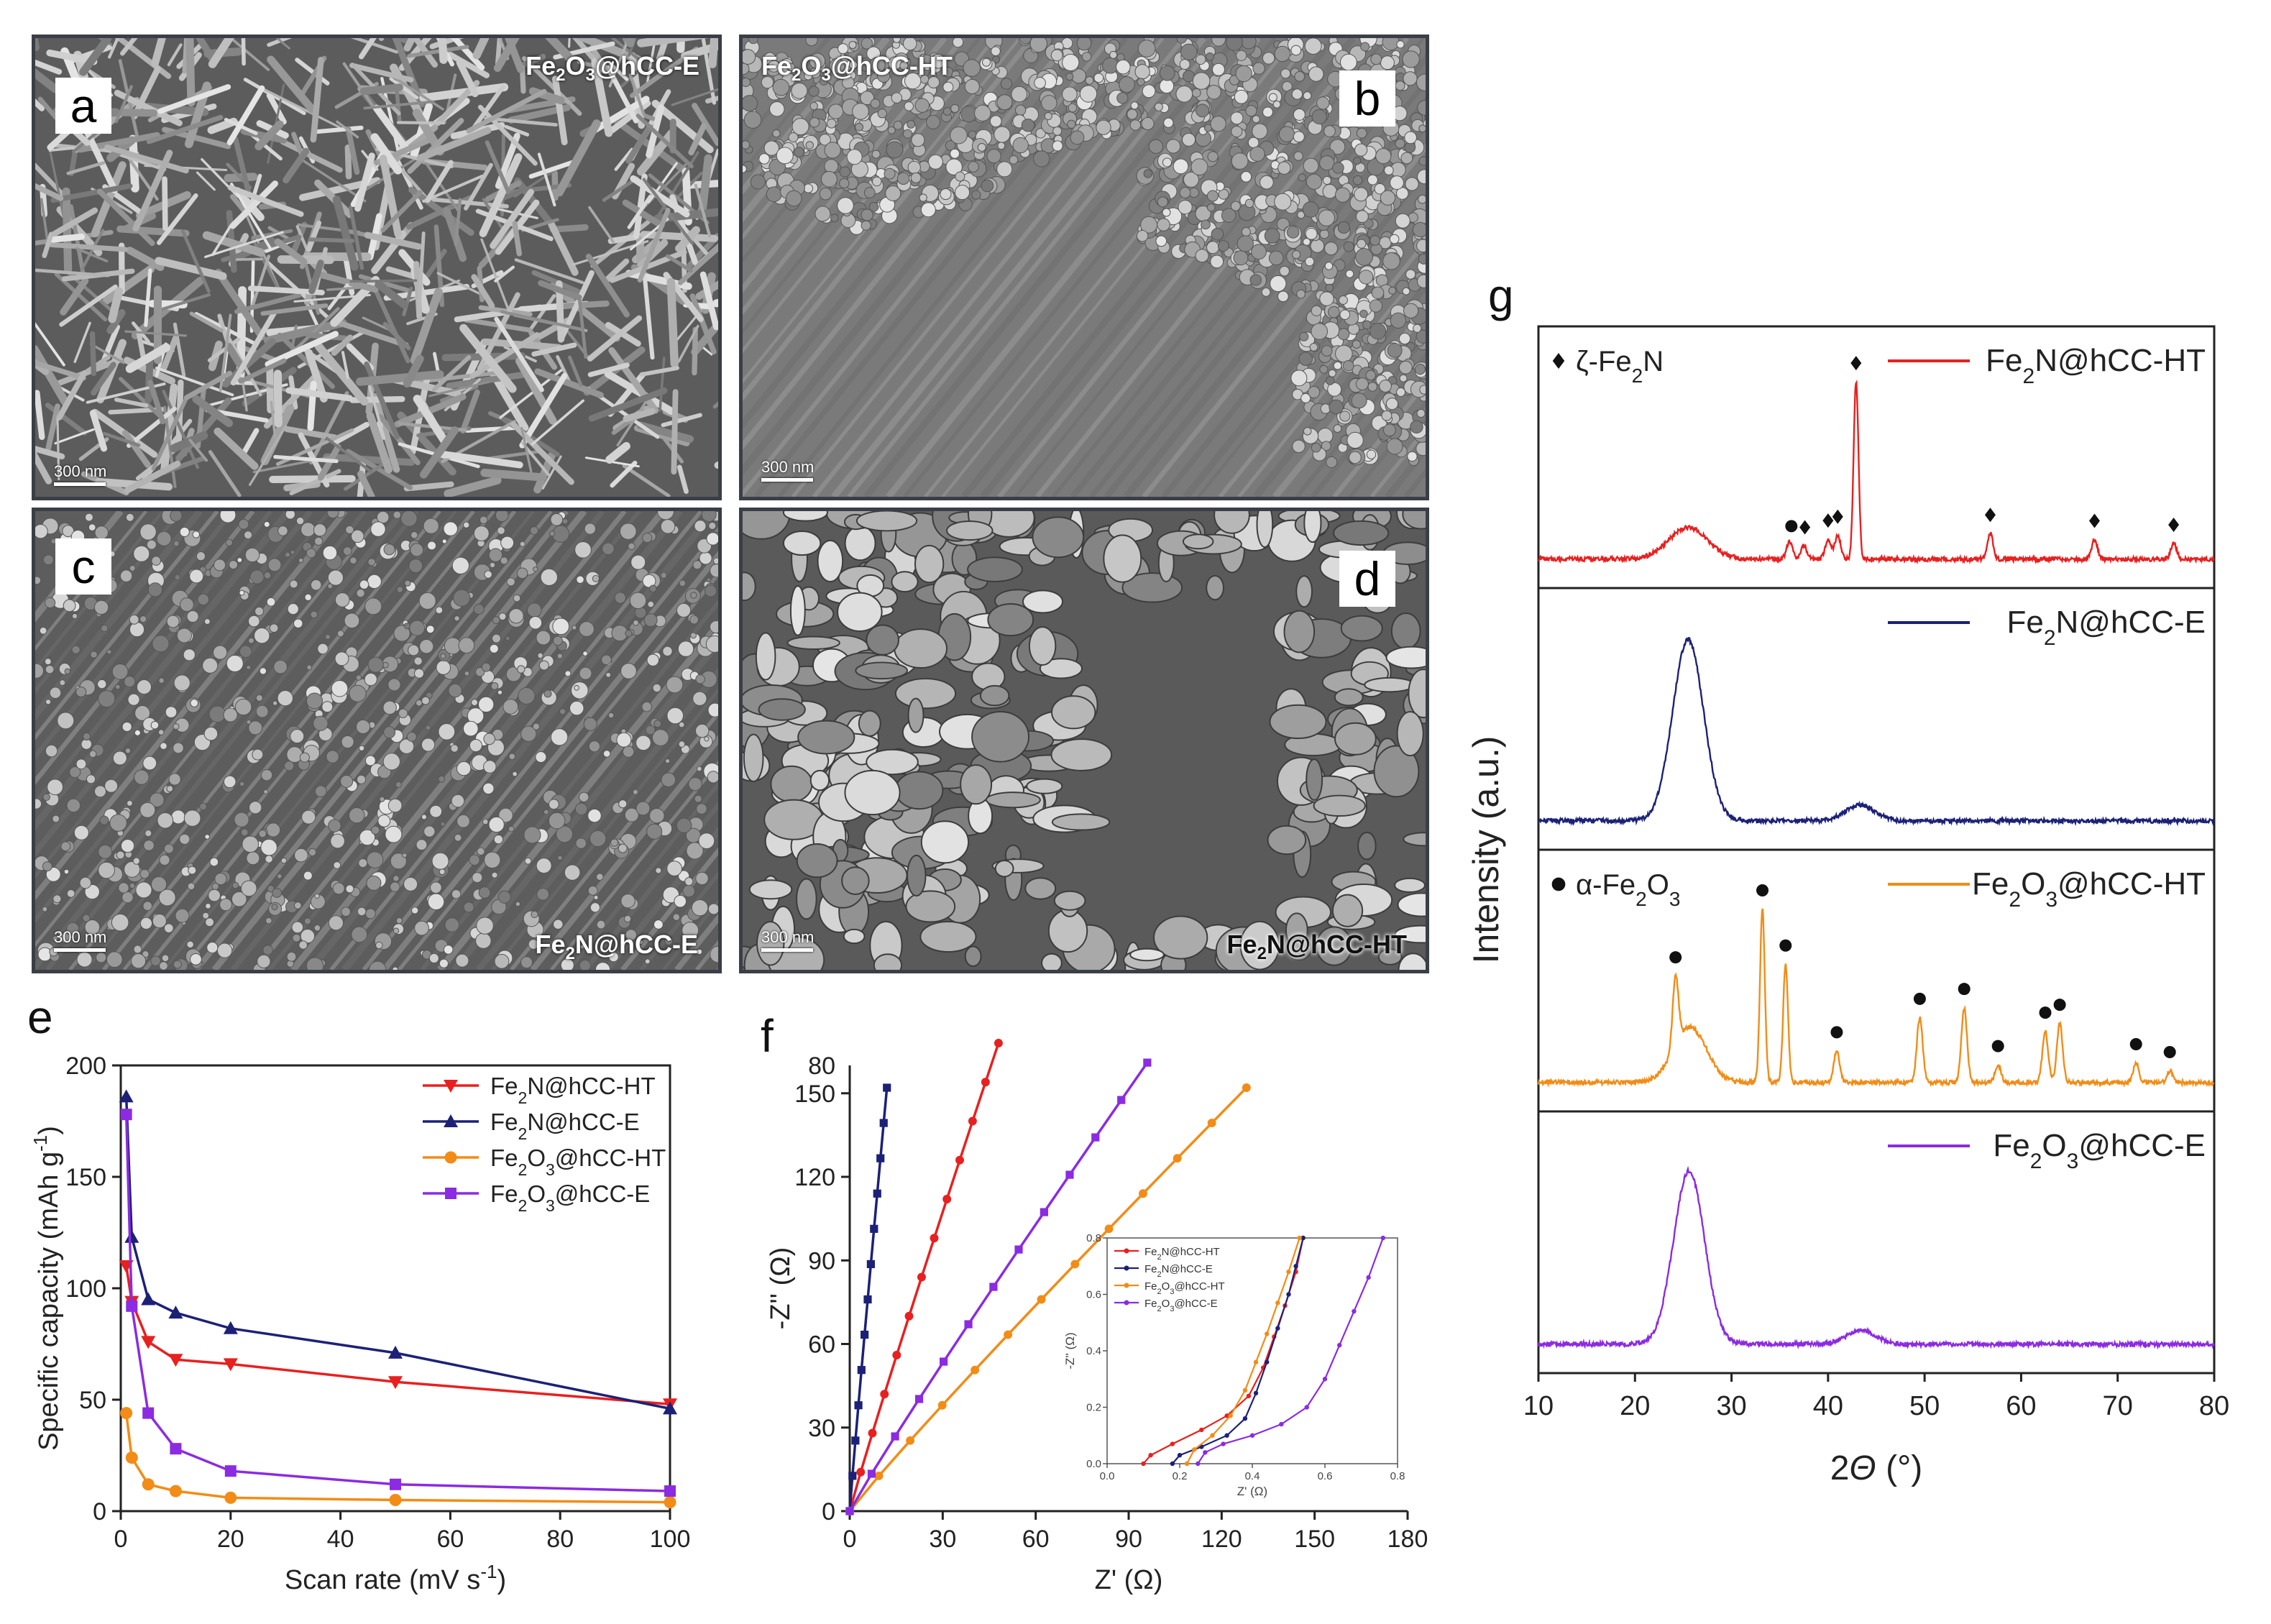  Describe the element at coordinates (573, 1090) in the screenshot. I see `legend-label: Fe2N@hCC-HT` at that location.